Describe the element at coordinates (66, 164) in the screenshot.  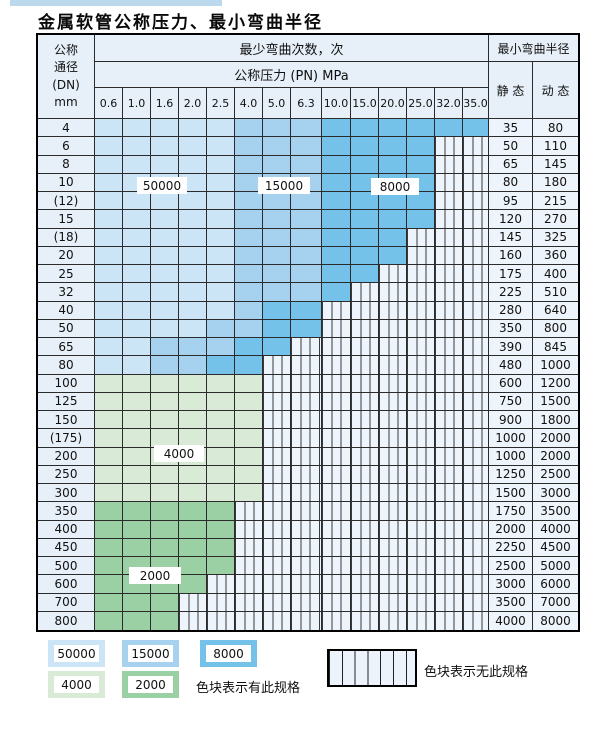
I see `dn-cell: 8` at that location.